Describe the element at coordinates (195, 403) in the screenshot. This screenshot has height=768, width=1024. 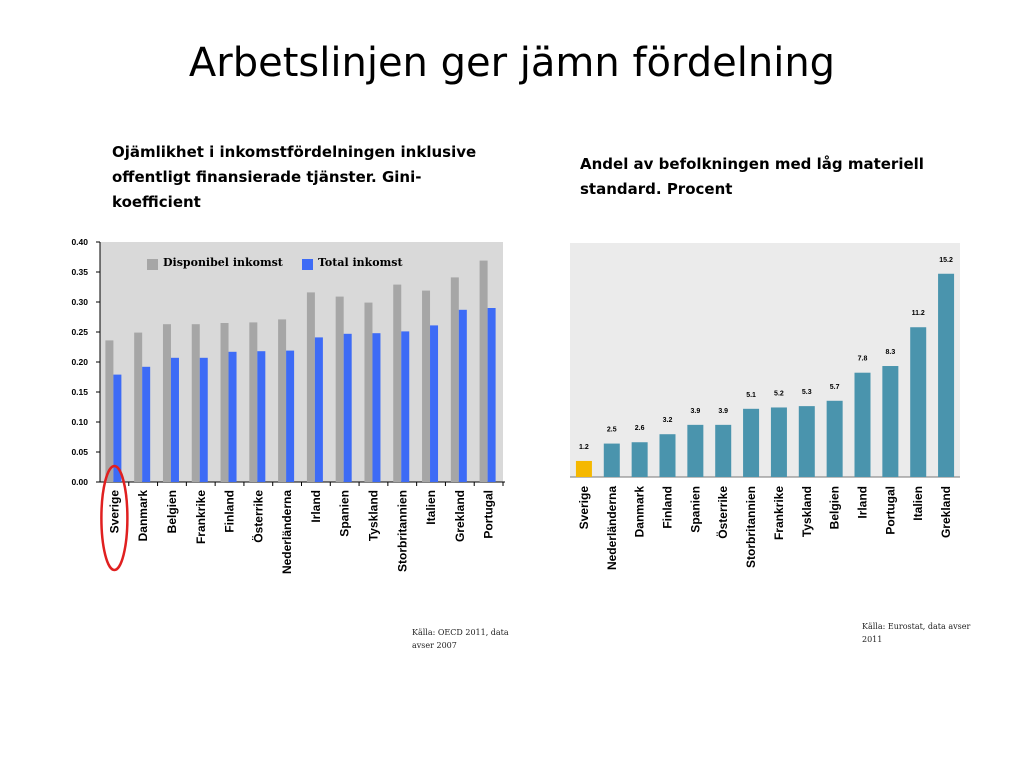
I see `bar-disponibel-frankrike` at that location.